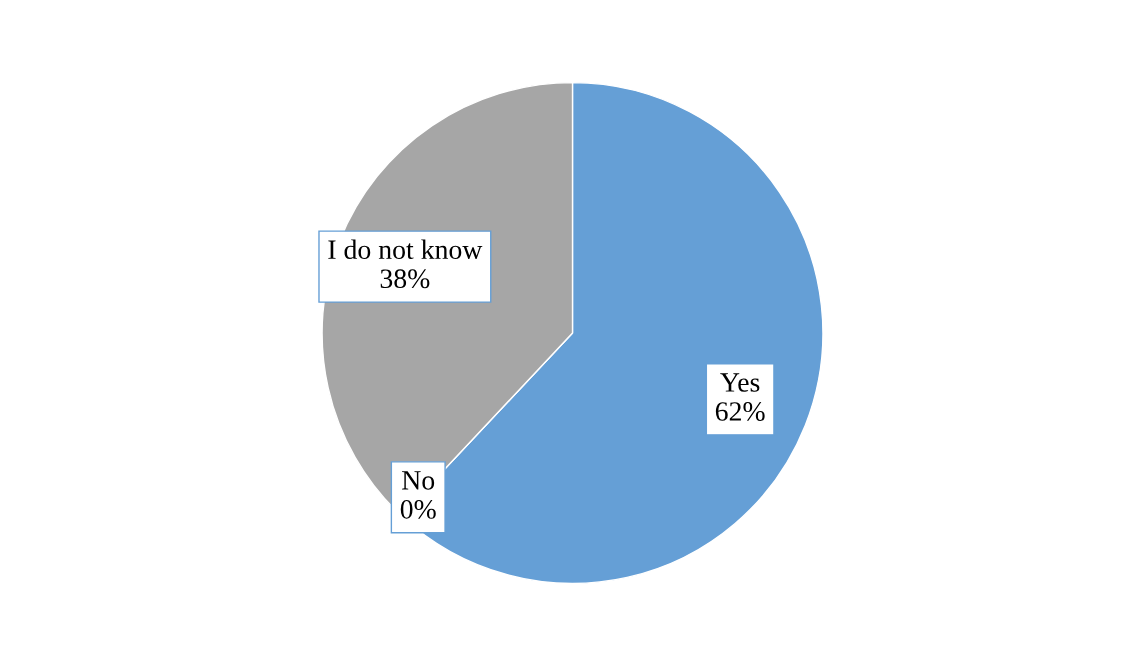 This screenshot has height=666, width=1145. I want to click on text: 0%, so click(418, 509).